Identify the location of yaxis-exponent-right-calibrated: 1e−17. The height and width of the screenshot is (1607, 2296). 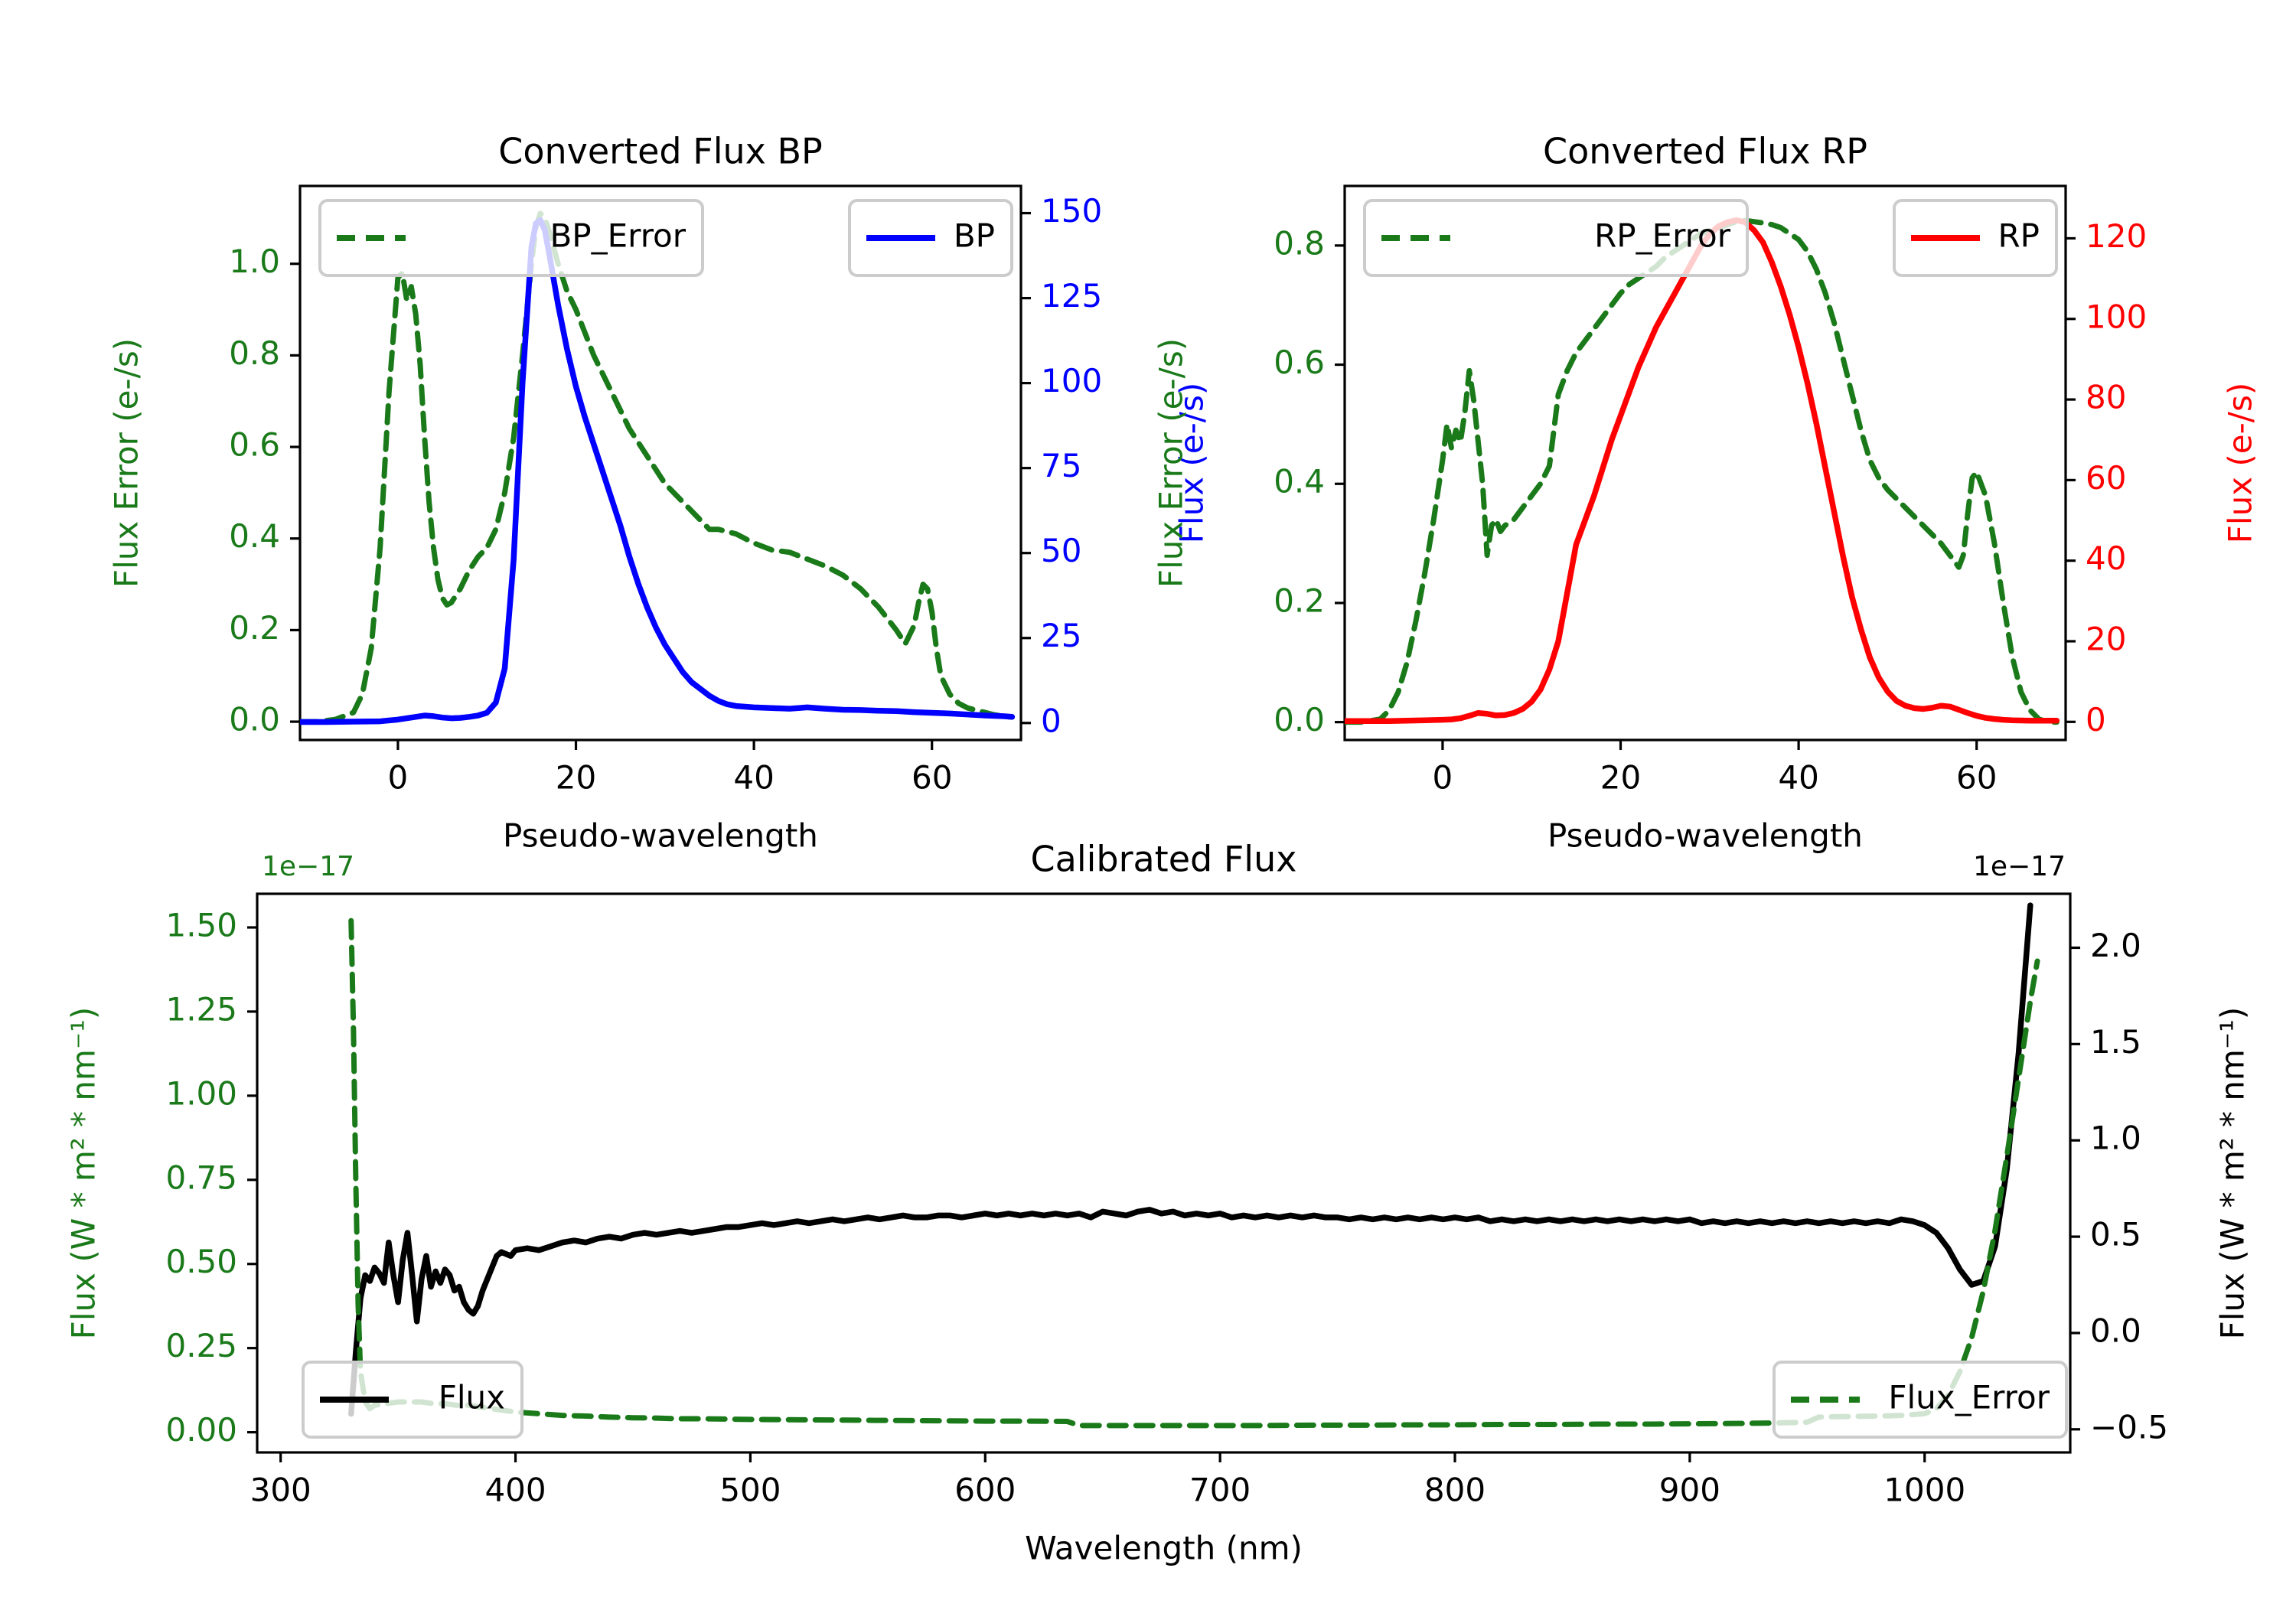
(2019, 867).